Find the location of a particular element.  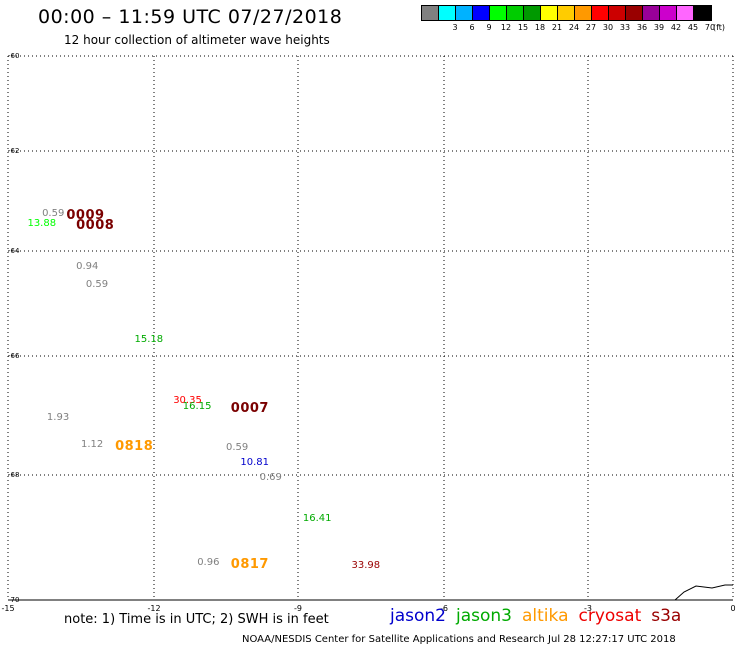

wave-height-value: 30.35 is located at coordinates (187, 400).